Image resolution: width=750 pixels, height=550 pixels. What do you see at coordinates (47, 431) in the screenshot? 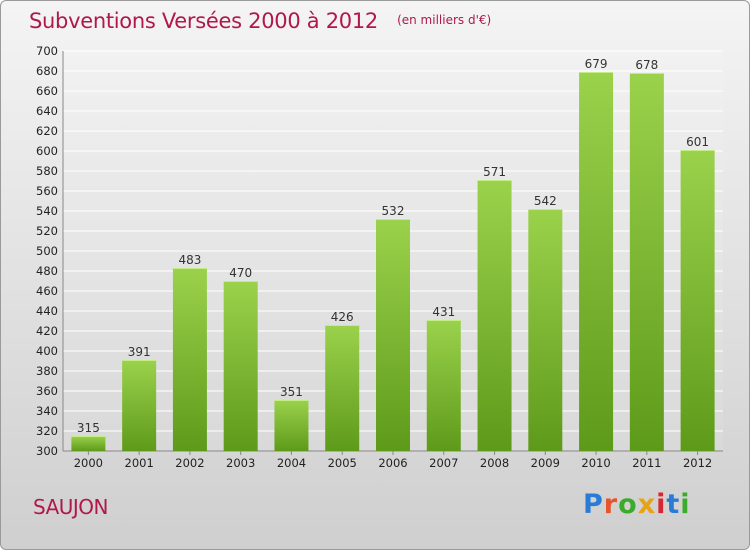
I see `y-tick-label: 320` at bounding box center [47, 431].